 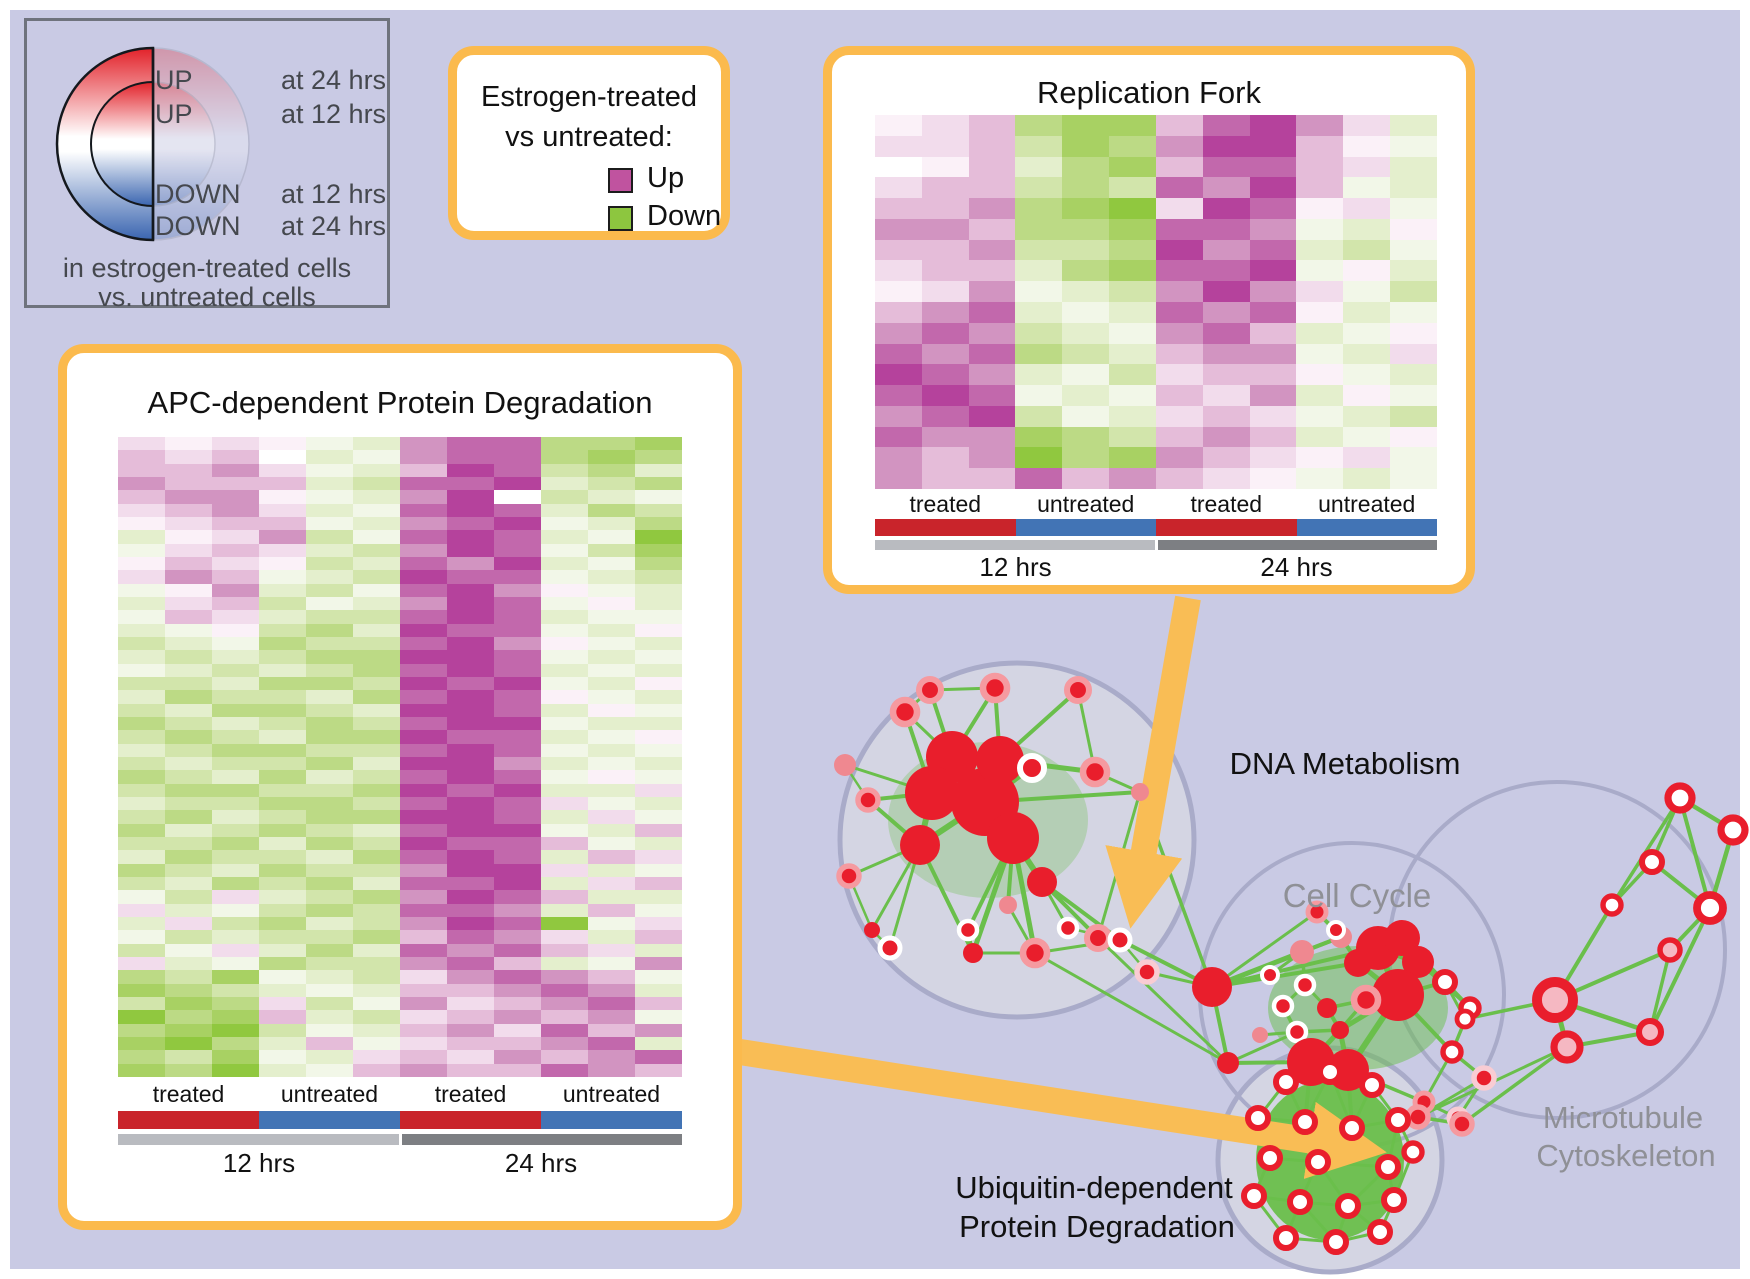 What do you see at coordinates (1086, 504) in the screenshot?
I see `rf-group-label: untreated` at bounding box center [1086, 504].